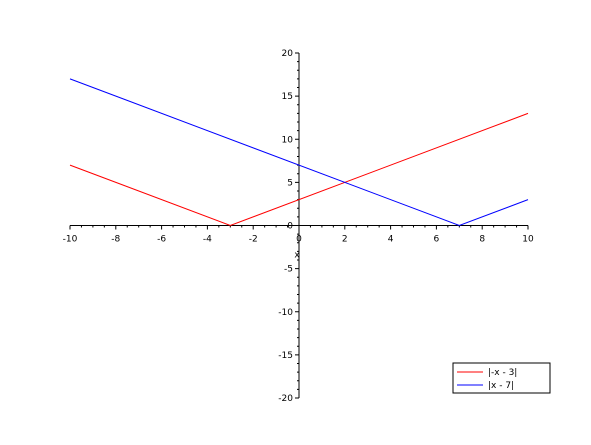  What do you see at coordinates (290, 183) in the screenshot?
I see `y-tick-label: 5` at bounding box center [290, 183].